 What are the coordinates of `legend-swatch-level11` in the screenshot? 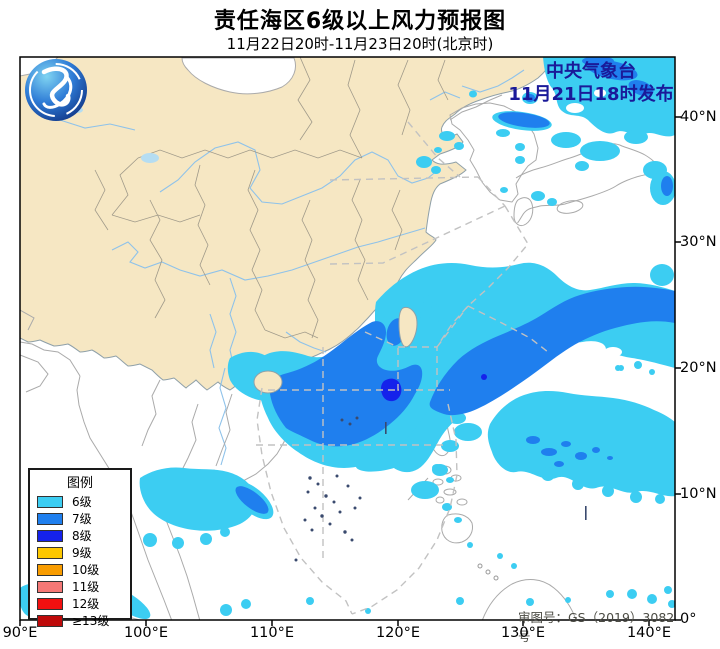 It's located at (50, 586).